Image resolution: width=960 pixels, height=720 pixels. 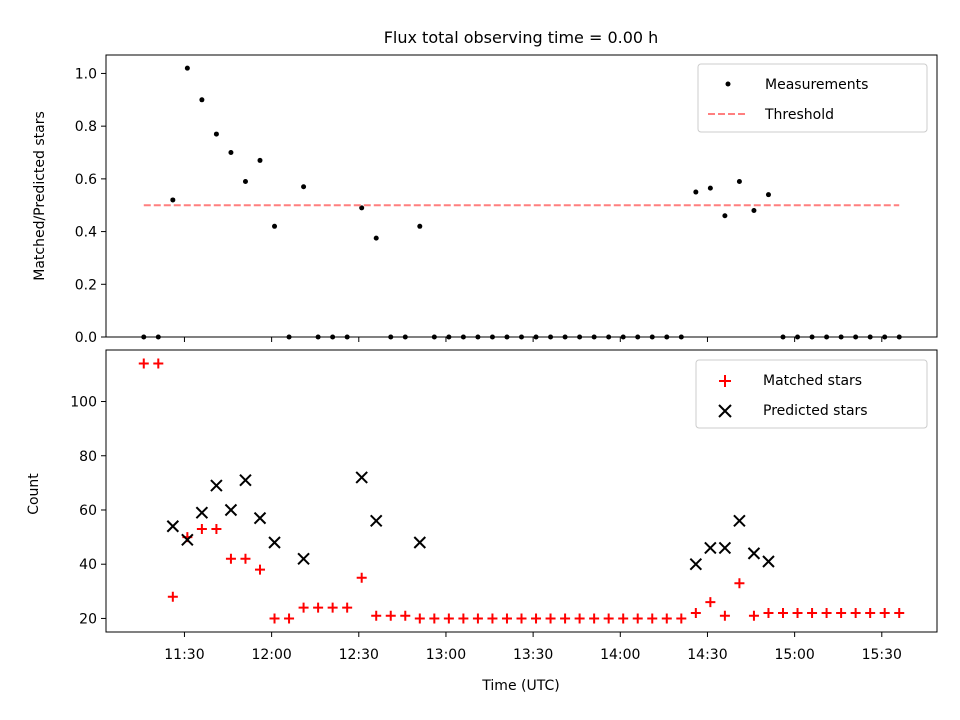 I want to click on legend-label-measurements: Measurements, so click(x=816, y=85).